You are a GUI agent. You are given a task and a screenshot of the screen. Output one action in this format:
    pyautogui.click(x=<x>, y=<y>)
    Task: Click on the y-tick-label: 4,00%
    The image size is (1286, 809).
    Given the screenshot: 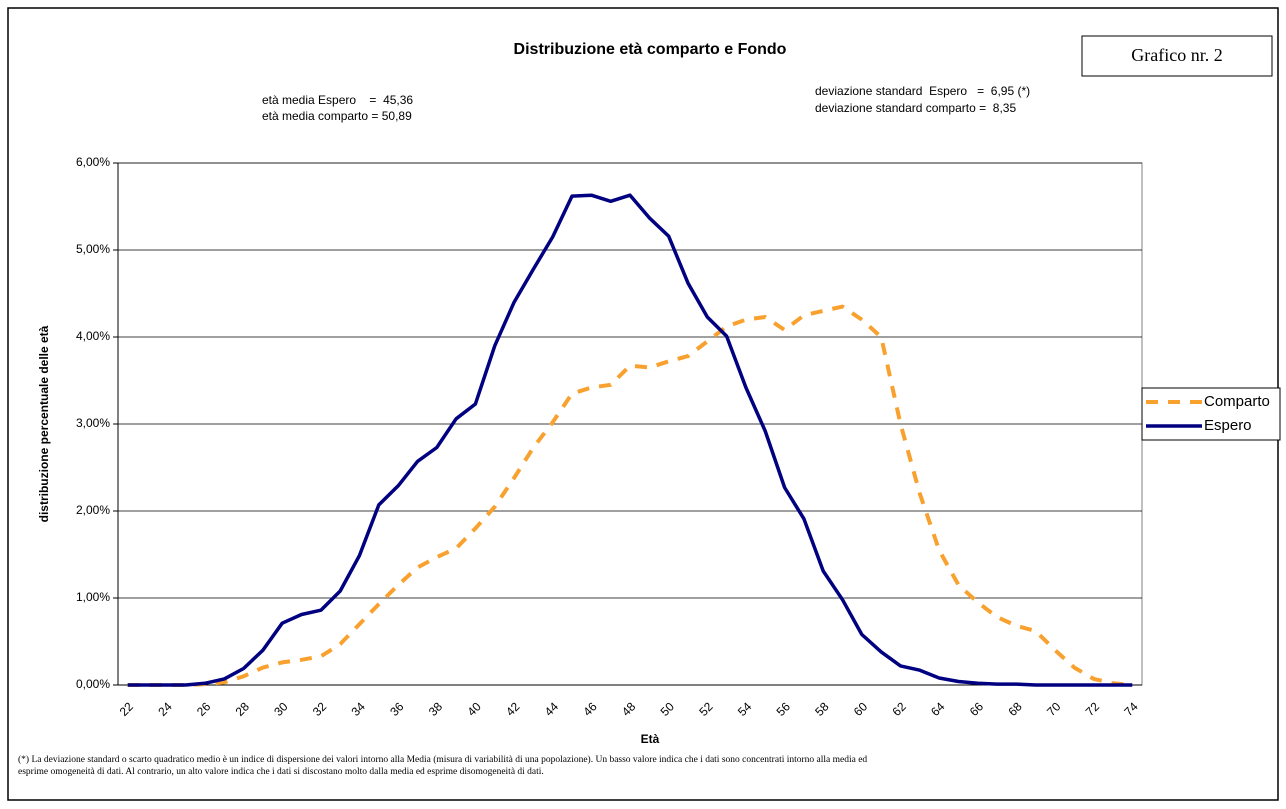 What is the action you would take?
    pyautogui.click(x=93, y=336)
    